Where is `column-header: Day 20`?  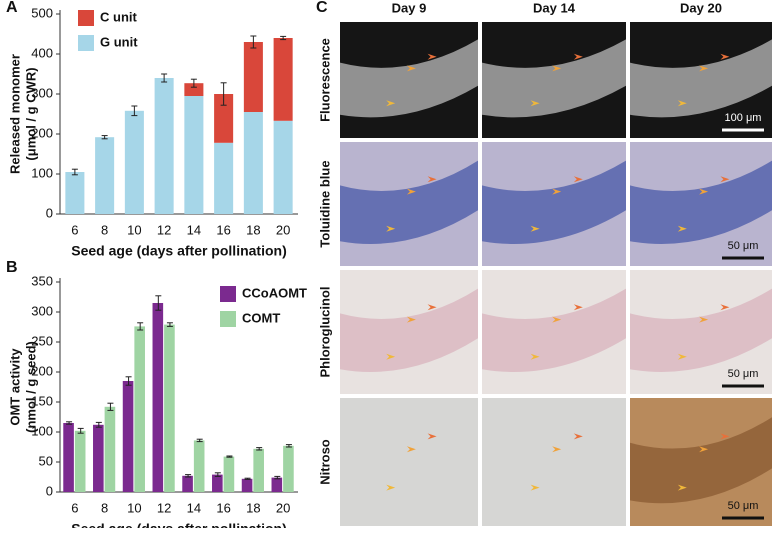 column-header: Day 20 is located at coordinates (701, 7).